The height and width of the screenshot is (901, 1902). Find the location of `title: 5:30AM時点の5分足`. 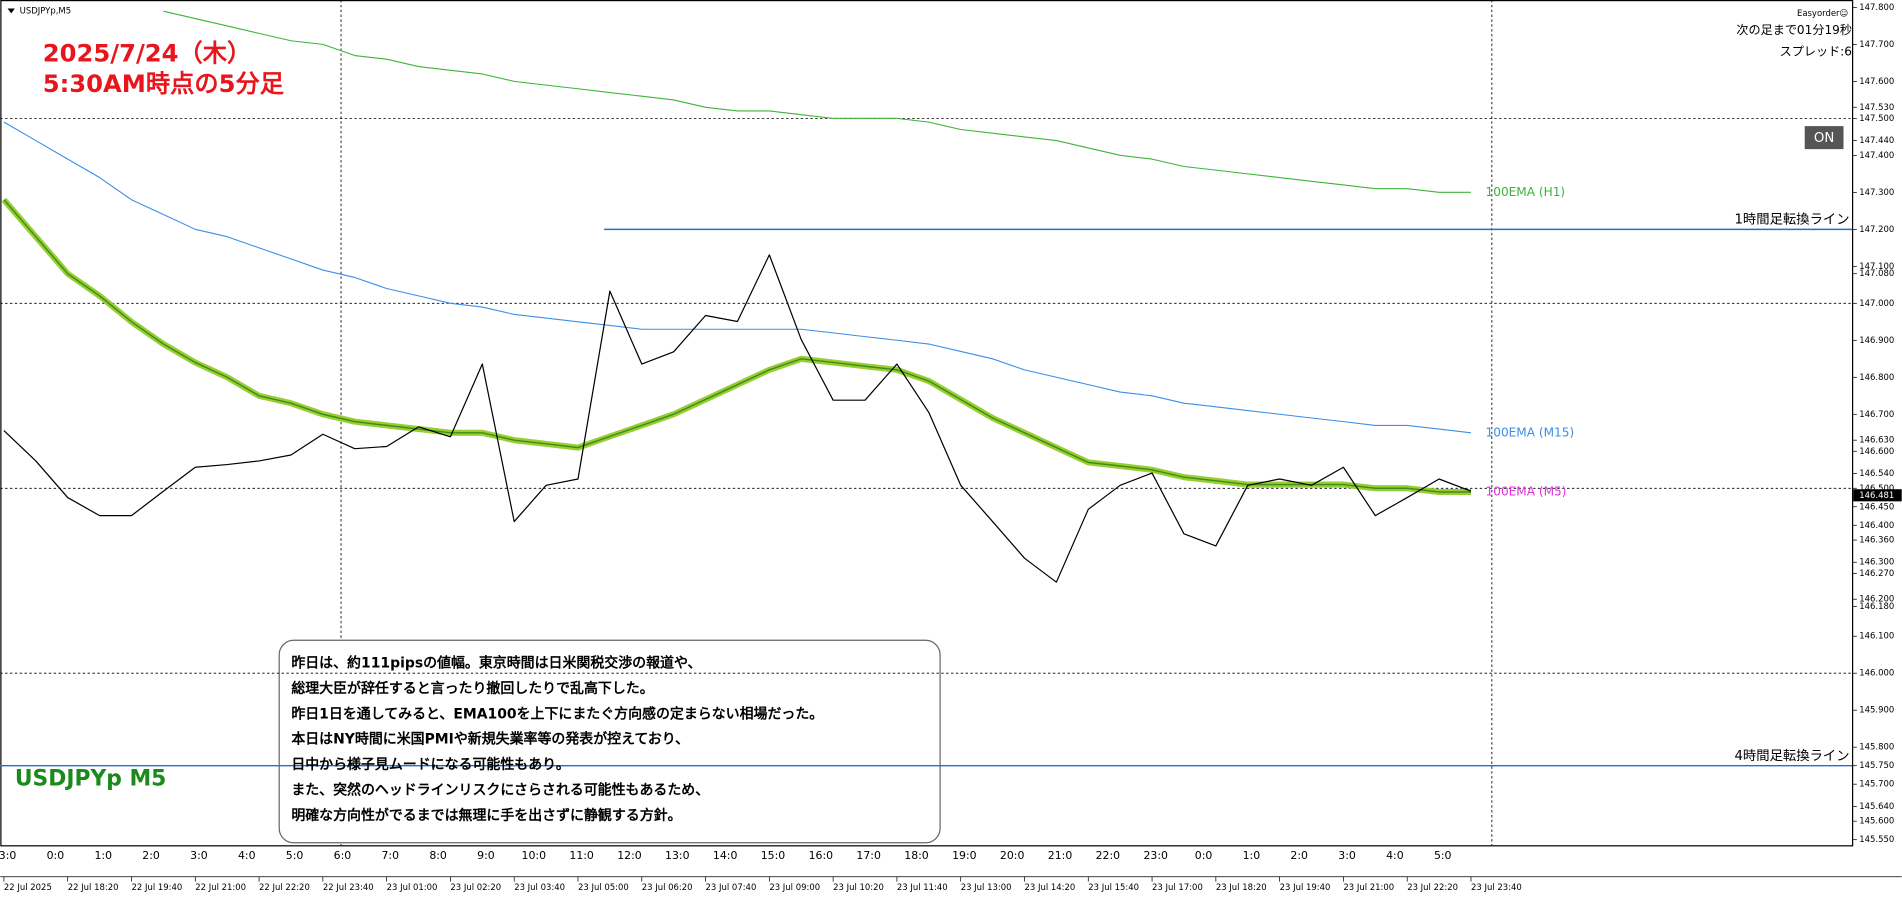

title: 5:30AM時点の5分足 is located at coordinates (164, 83).